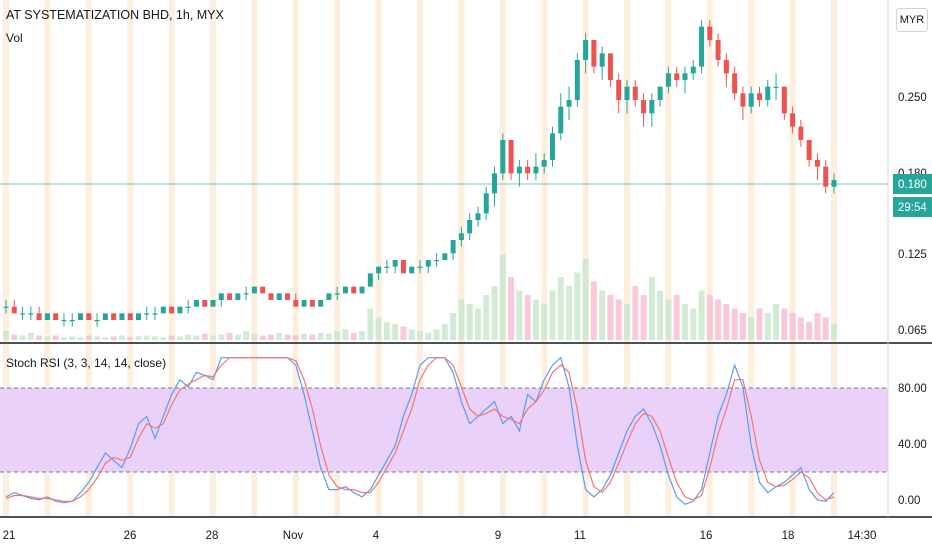  Describe the element at coordinates (909, 501) in the screenshot. I see `osc-tick-0: 0.00` at that location.